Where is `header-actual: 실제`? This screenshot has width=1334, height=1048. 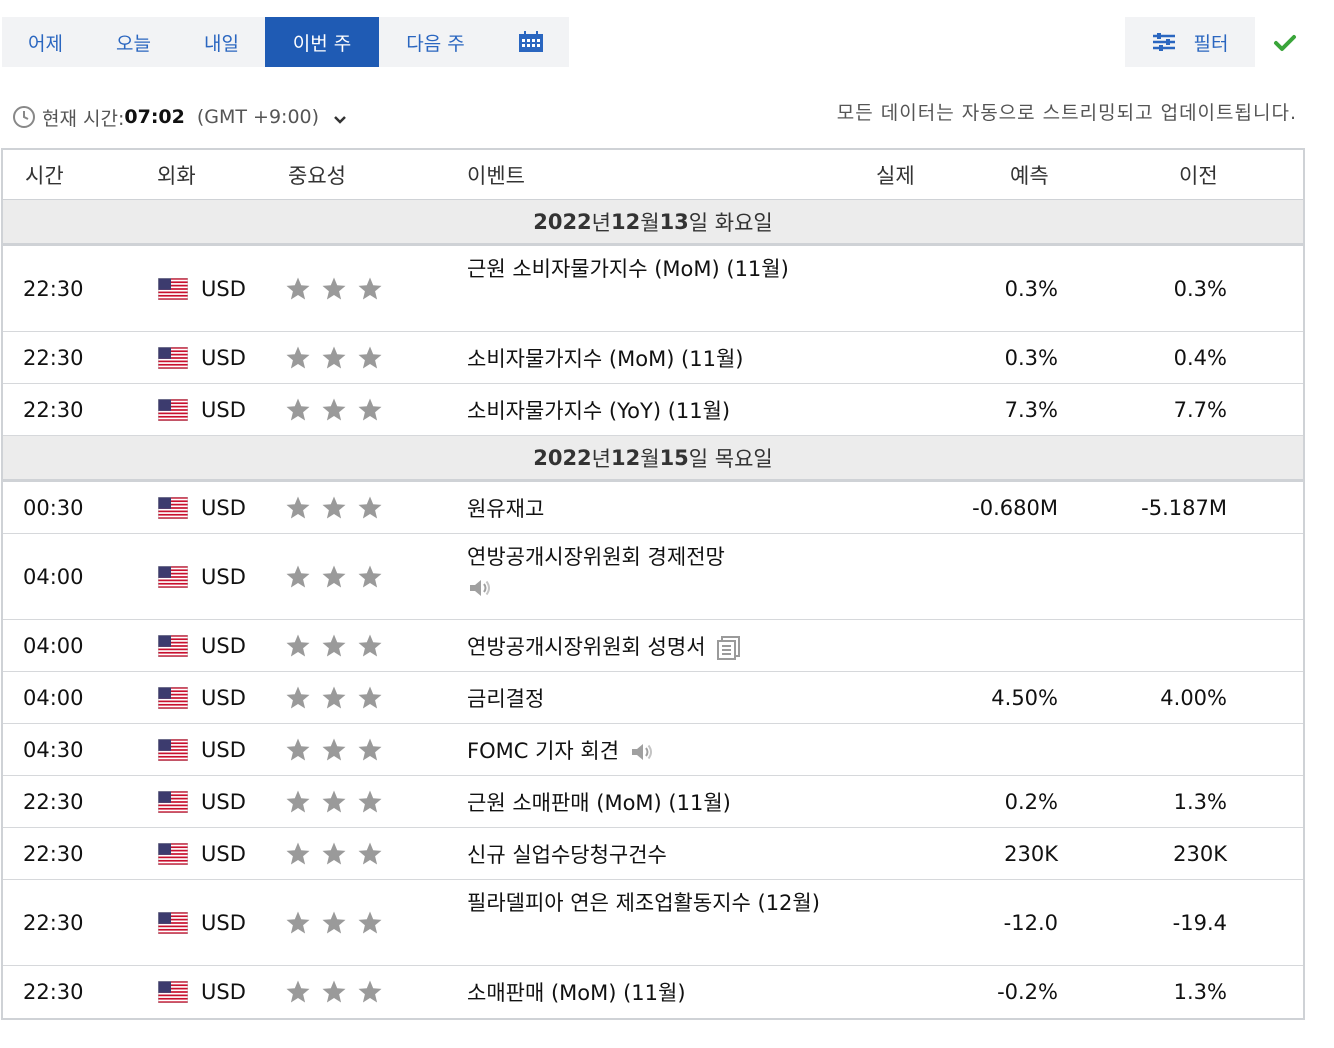
header-actual: 실제 is located at coordinates (895, 175).